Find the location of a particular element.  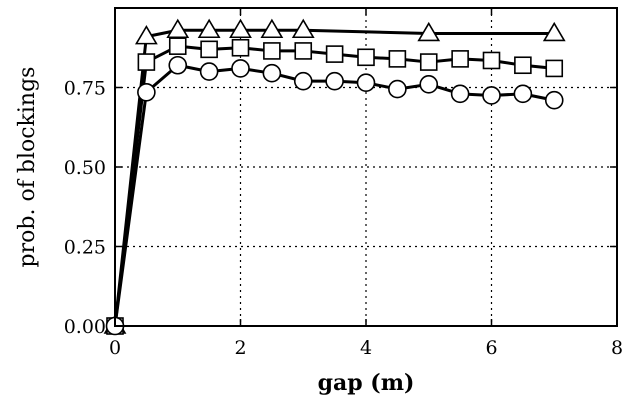

x-tick-label: 8 is located at coordinates (617, 348).